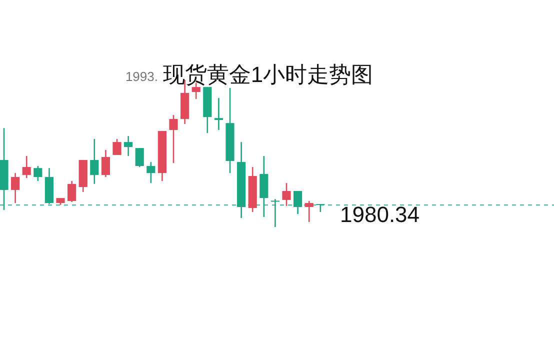 The image size is (554, 344). I want to click on text: 1980.34, so click(380, 214).